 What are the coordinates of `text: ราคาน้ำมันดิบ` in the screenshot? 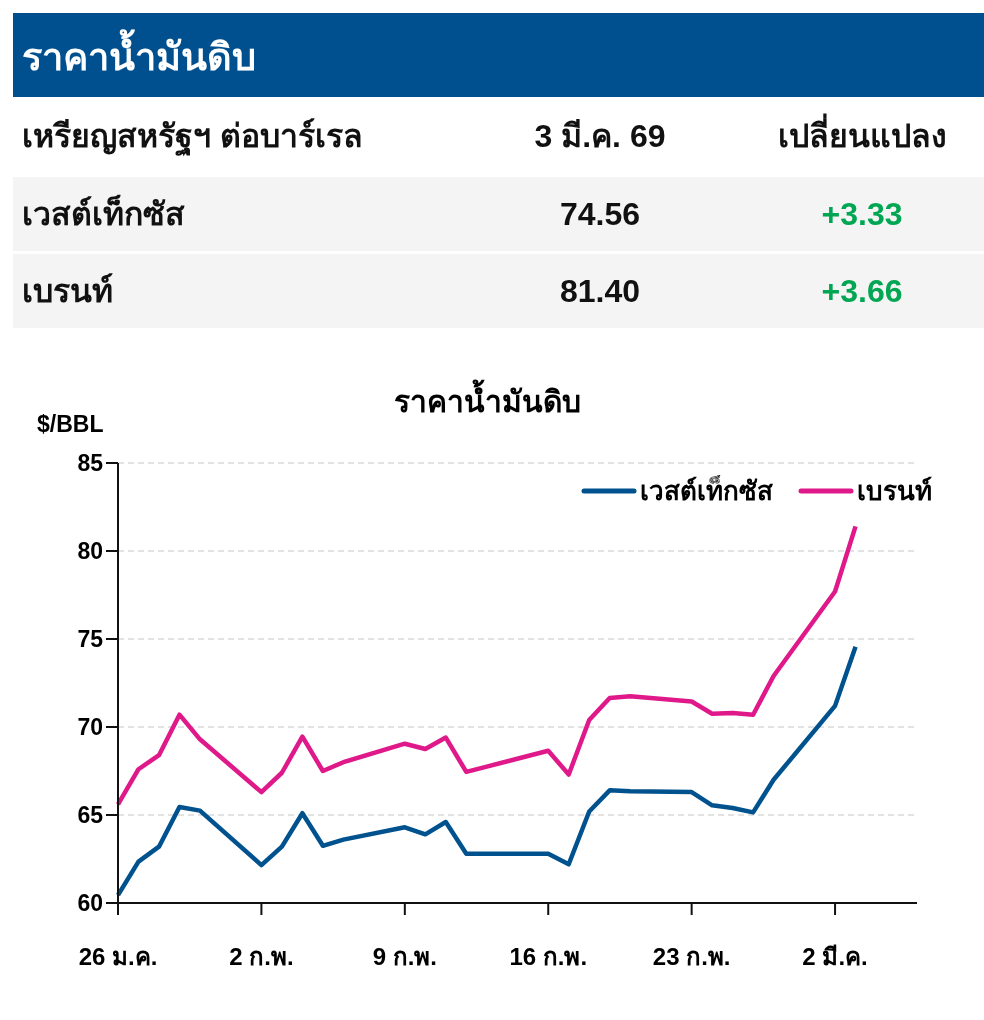 It's located at (139, 53).